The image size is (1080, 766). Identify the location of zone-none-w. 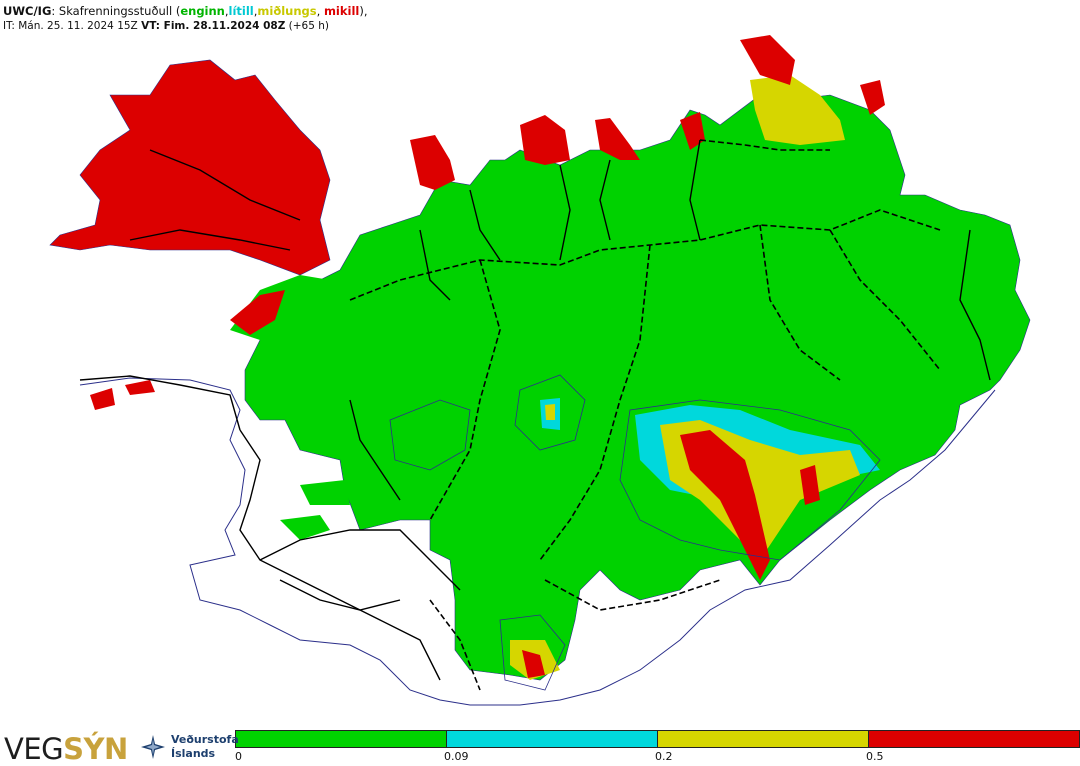
(325, 492).